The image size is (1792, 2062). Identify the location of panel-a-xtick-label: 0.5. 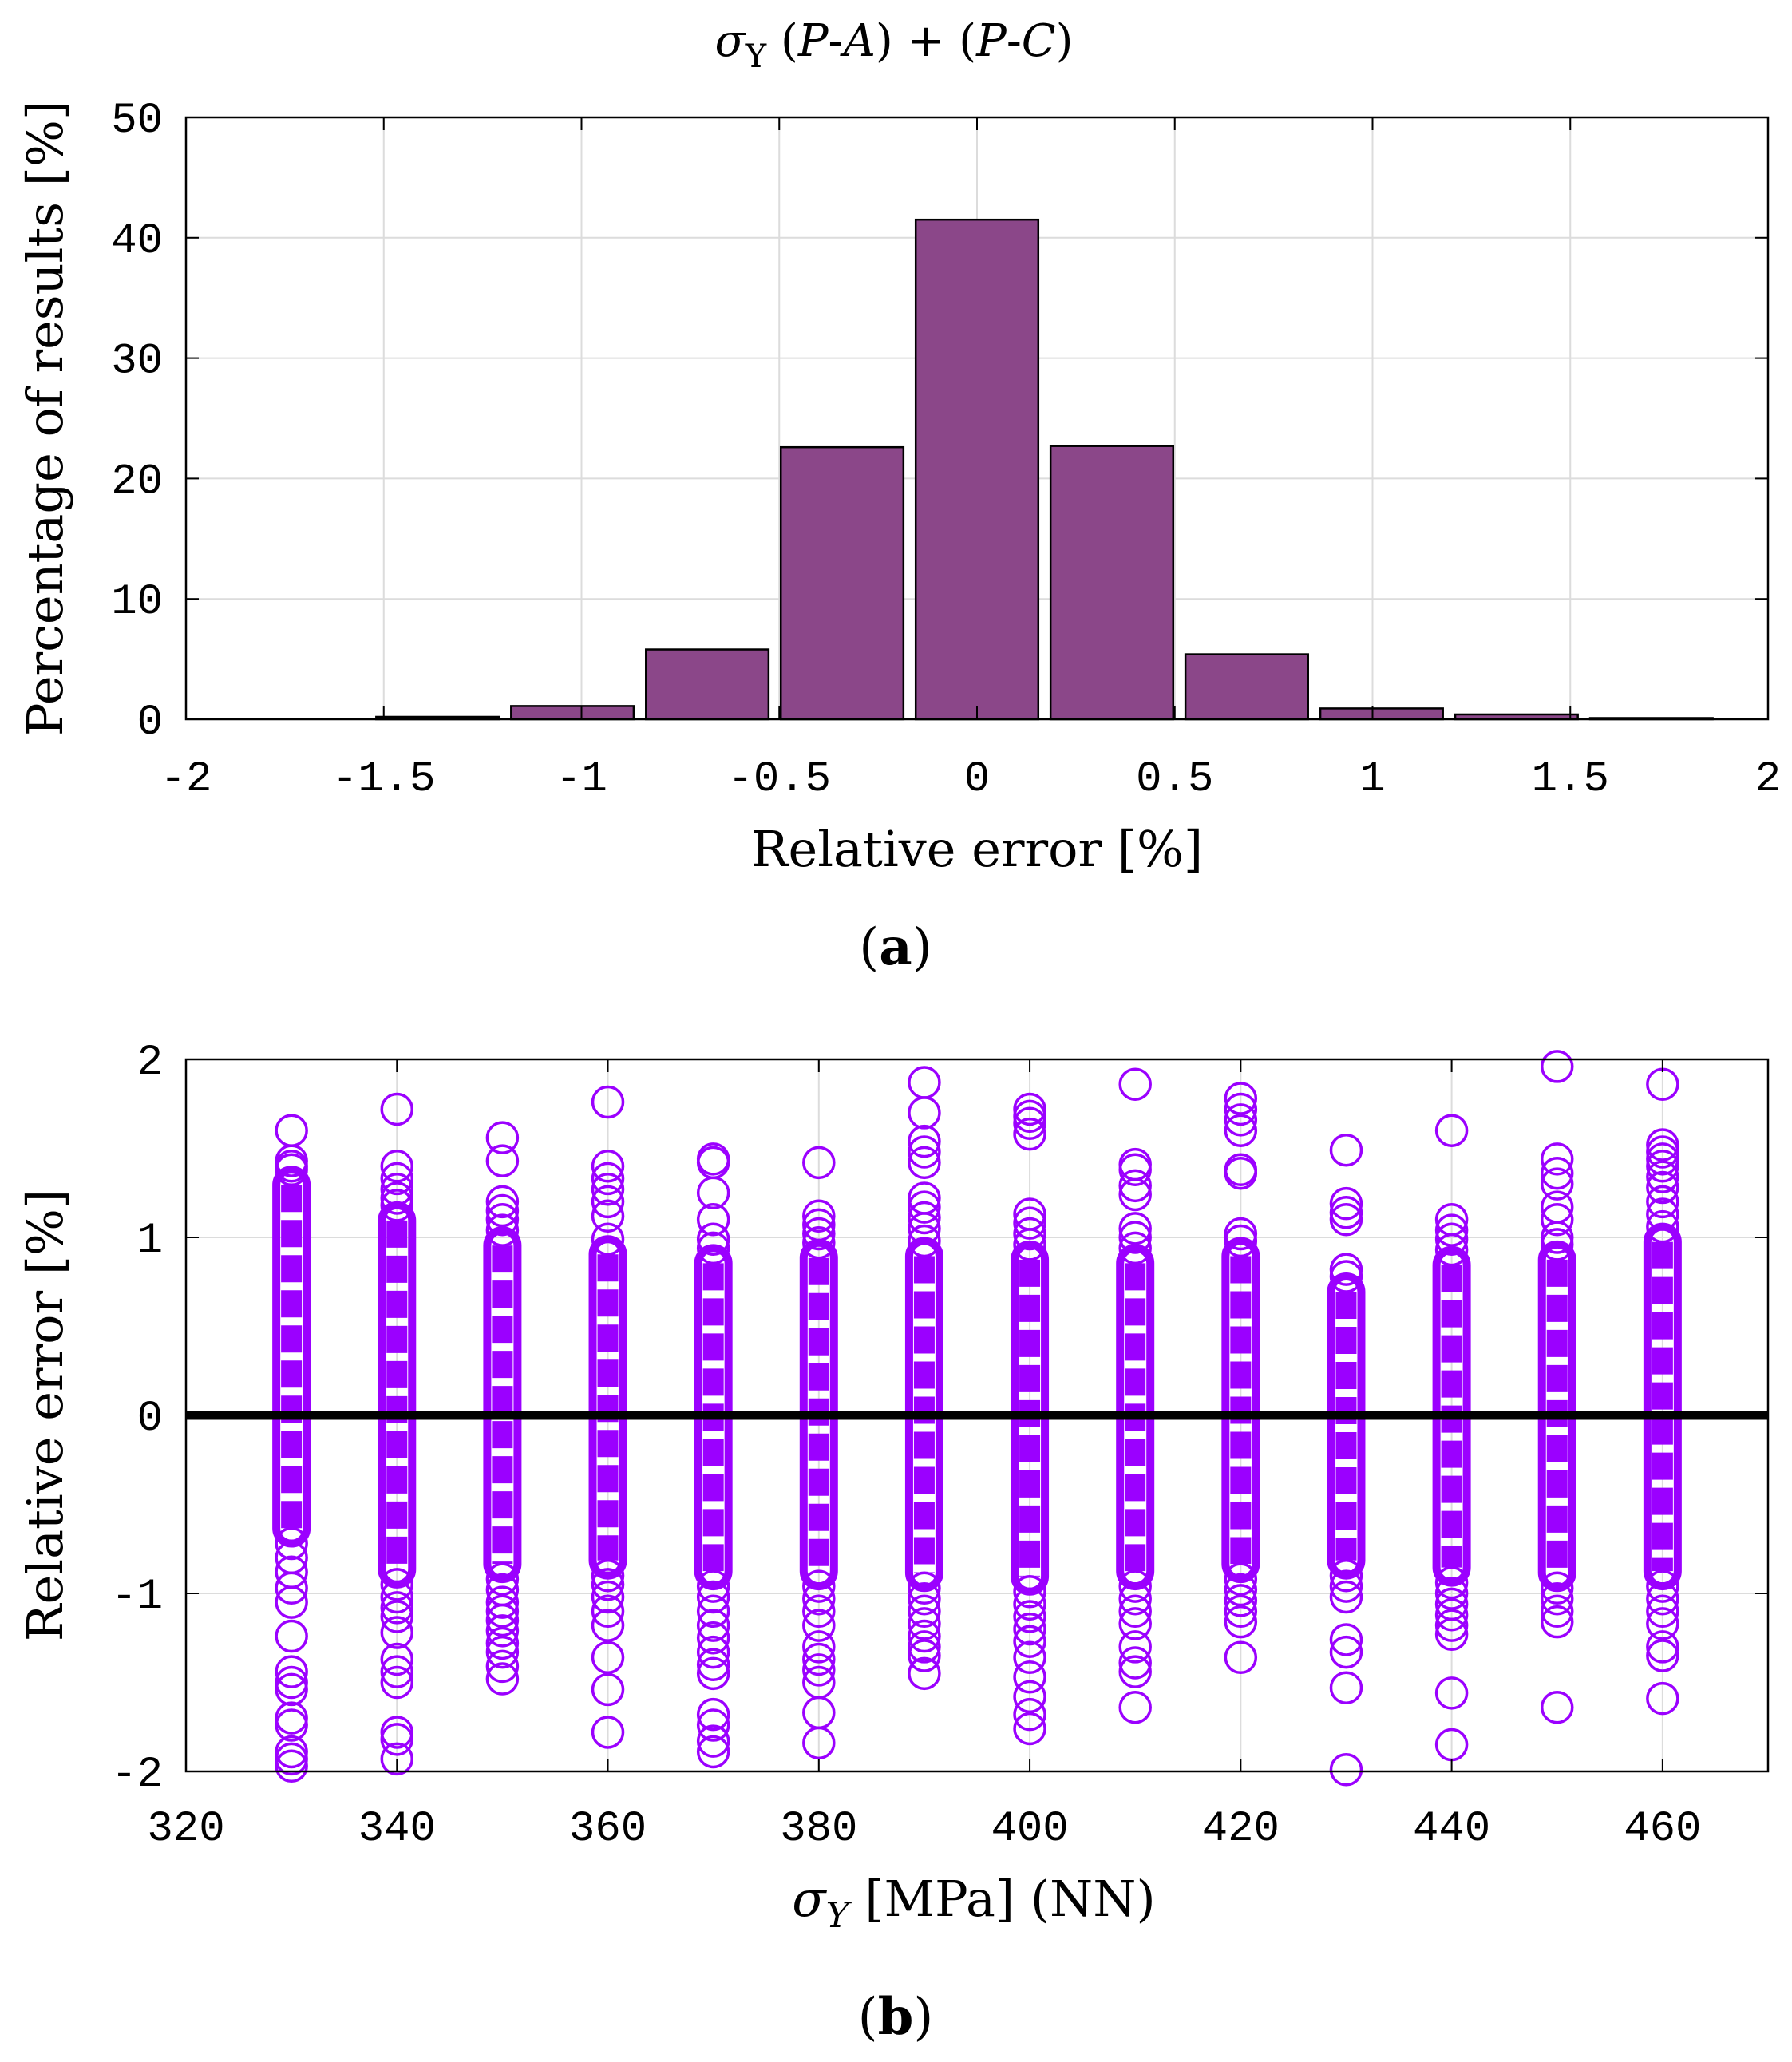
(1174, 779).